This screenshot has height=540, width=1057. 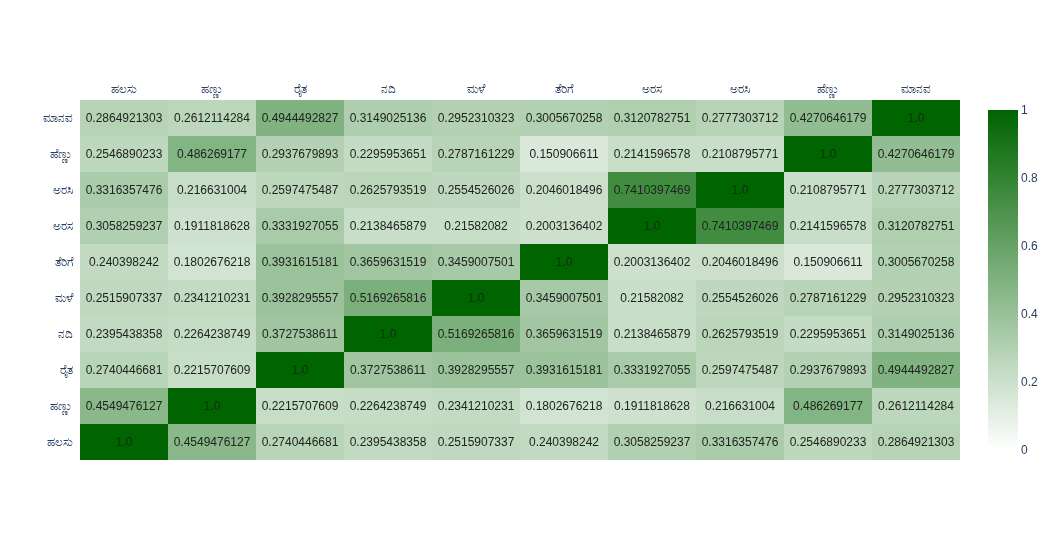 I want to click on data-label: 0.2777303712, so click(x=740, y=118).